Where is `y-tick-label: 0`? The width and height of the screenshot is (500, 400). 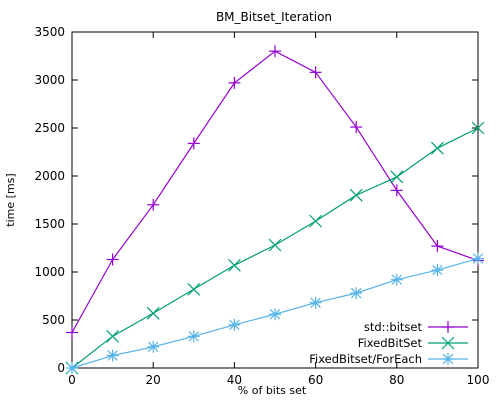
y-tick-label: 0 is located at coordinates (61, 368).